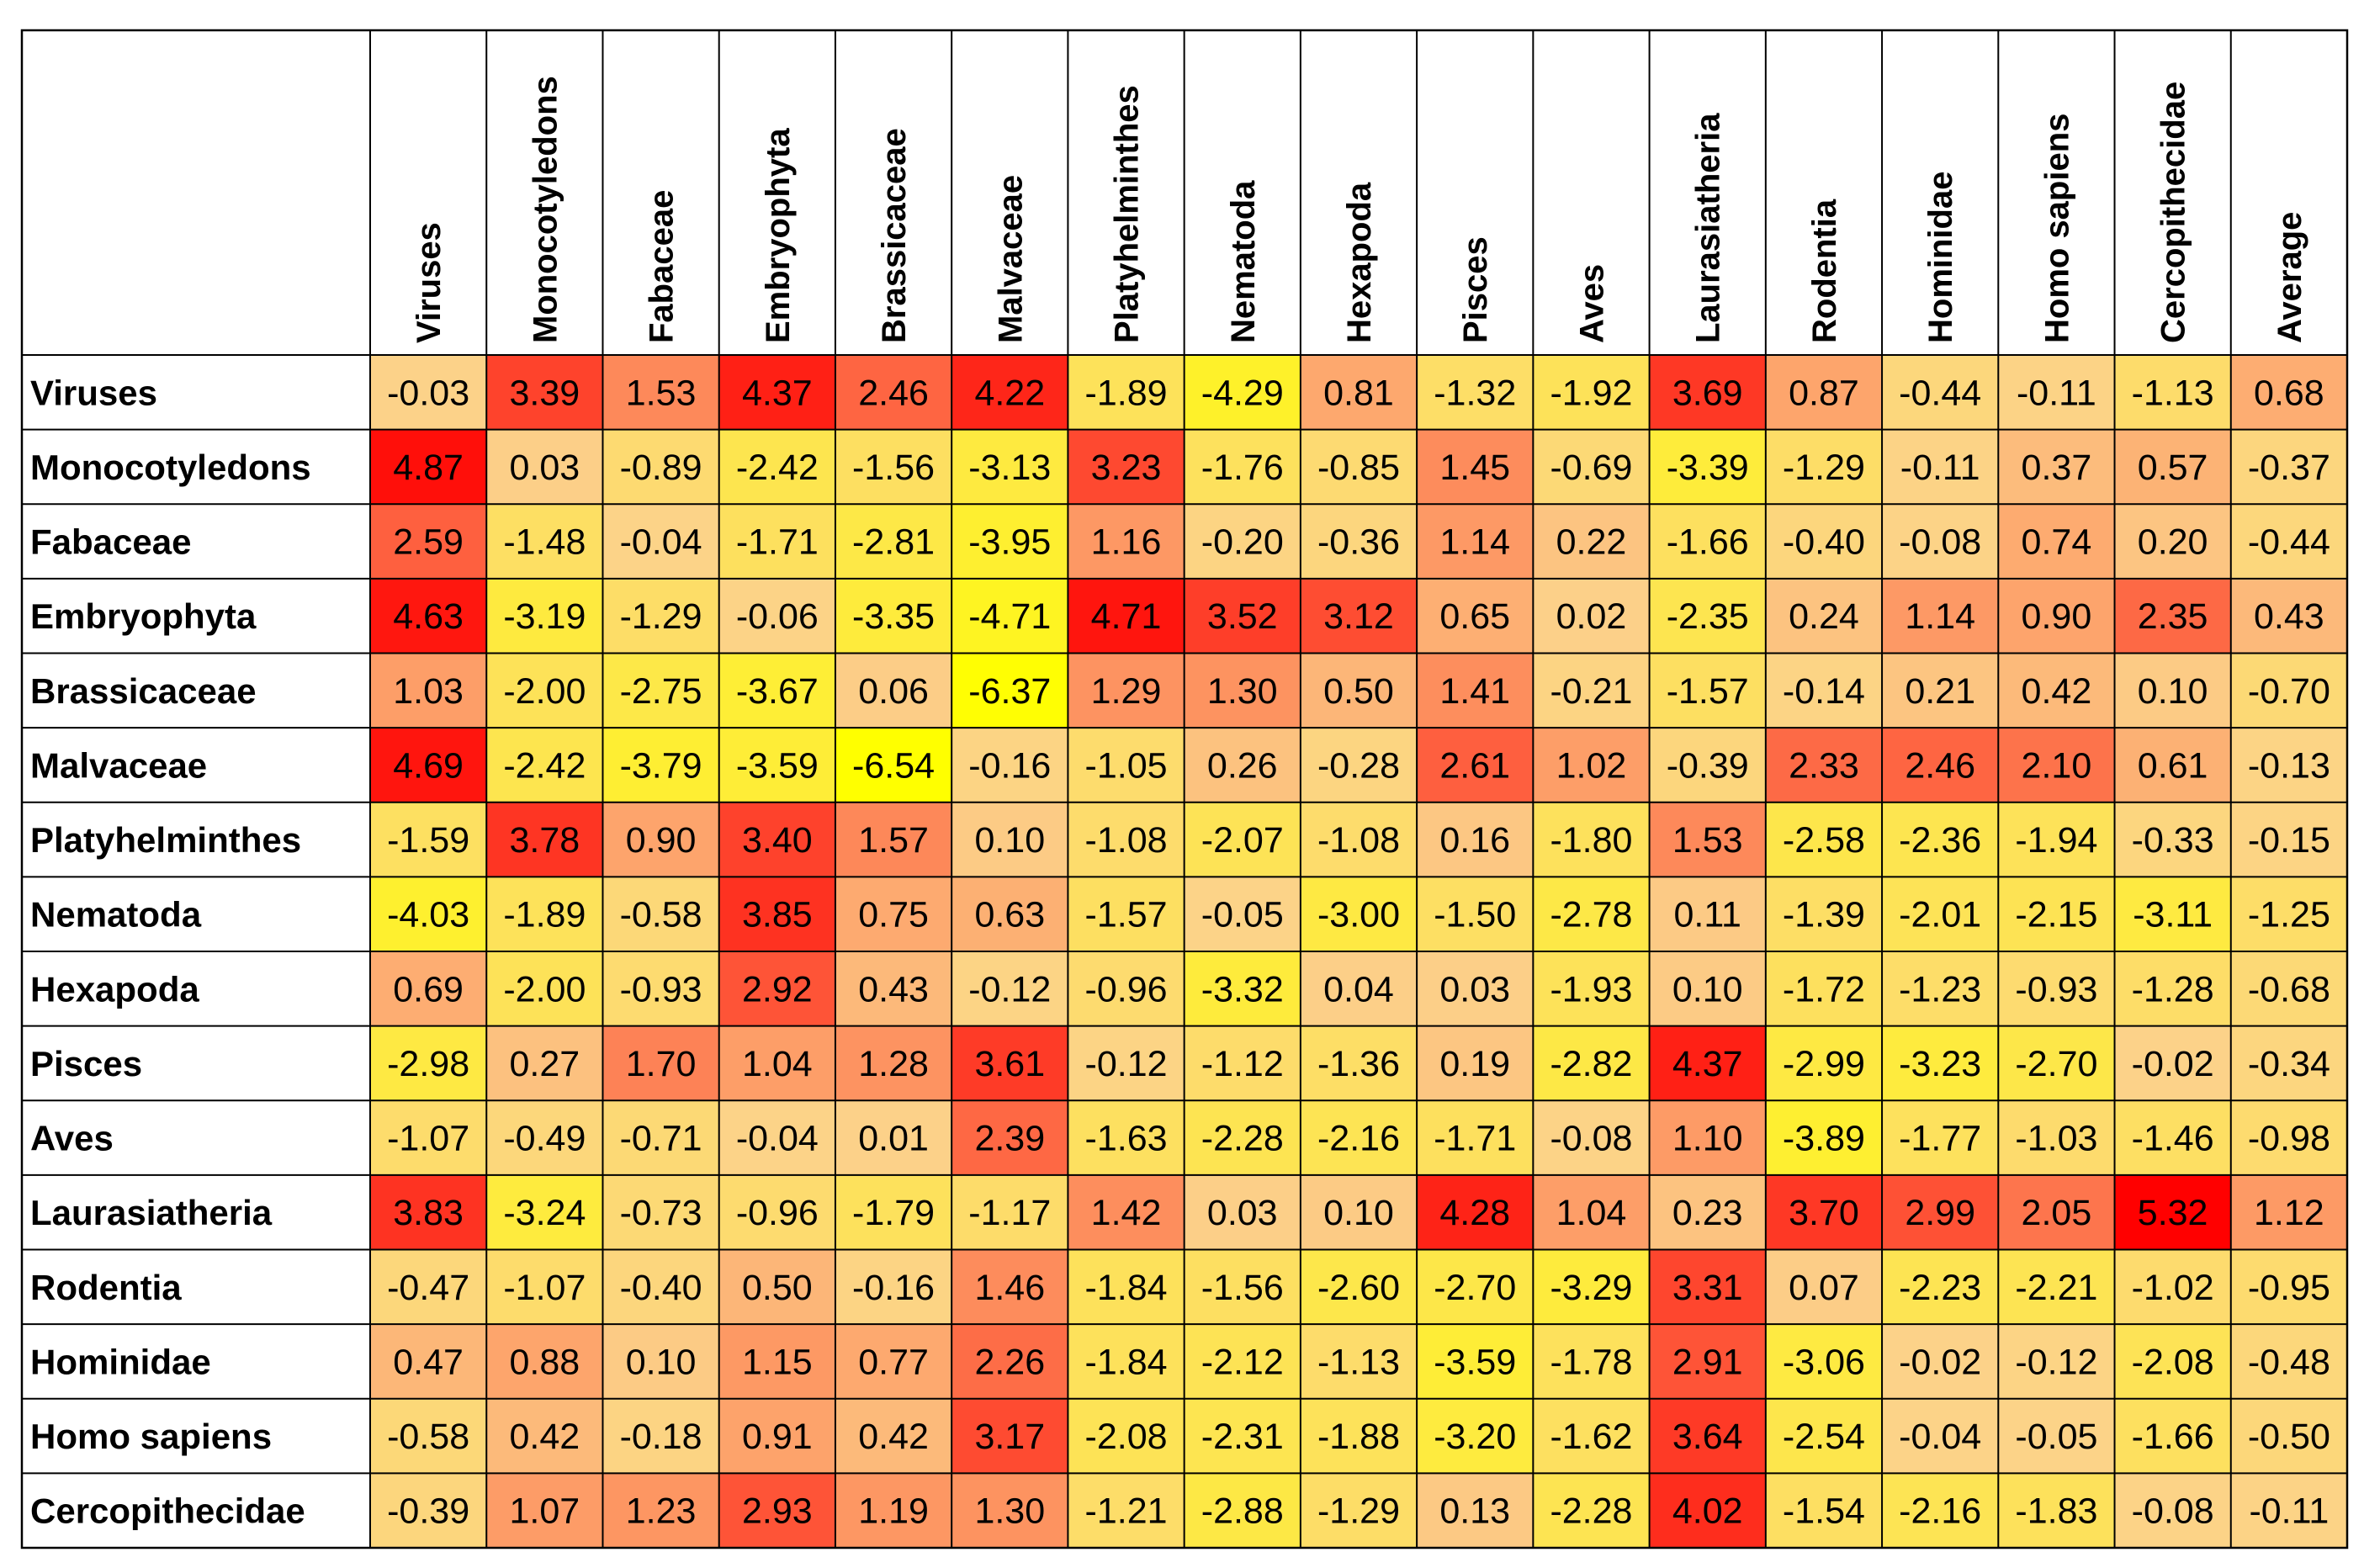 This screenshot has height=1568, width=2364. What do you see at coordinates (1824, 1064) in the screenshot?
I see `cell-value: -2.99` at bounding box center [1824, 1064].